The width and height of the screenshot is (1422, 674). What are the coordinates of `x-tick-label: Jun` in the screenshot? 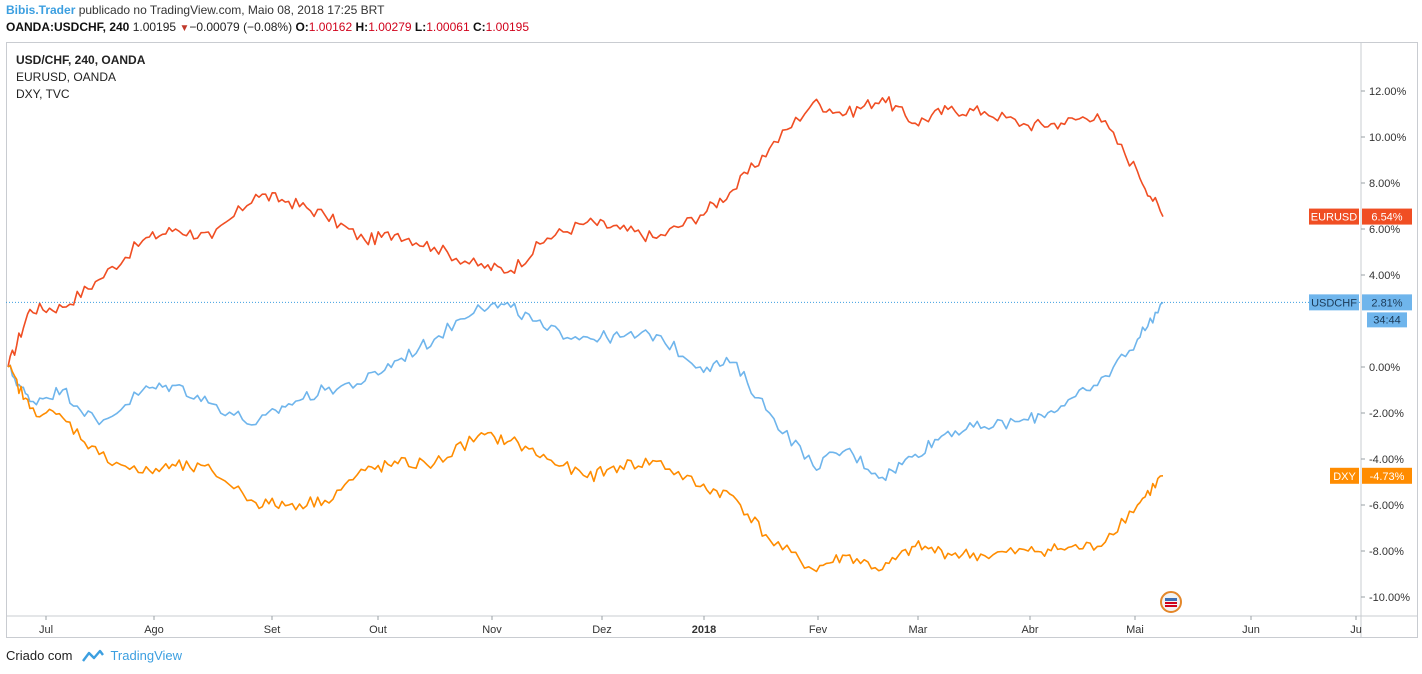 It's located at (1251, 630).